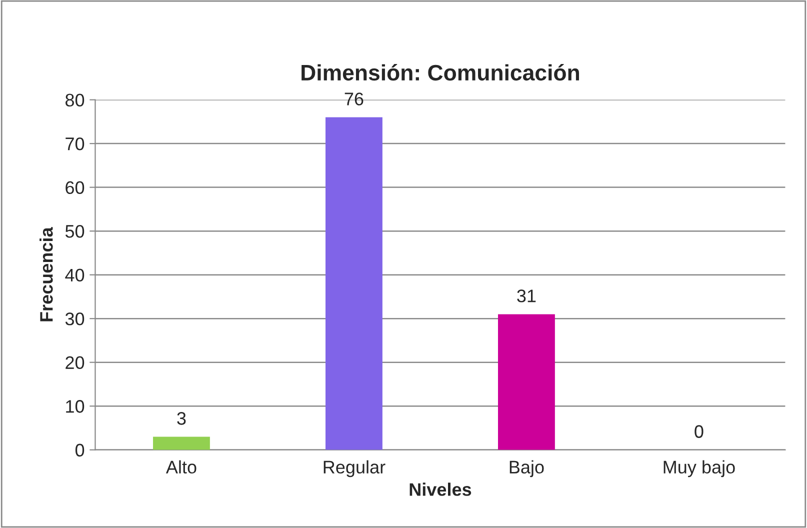 This screenshot has height=528, width=807. I want to click on x-tick-label: Bajo, so click(527, 469).